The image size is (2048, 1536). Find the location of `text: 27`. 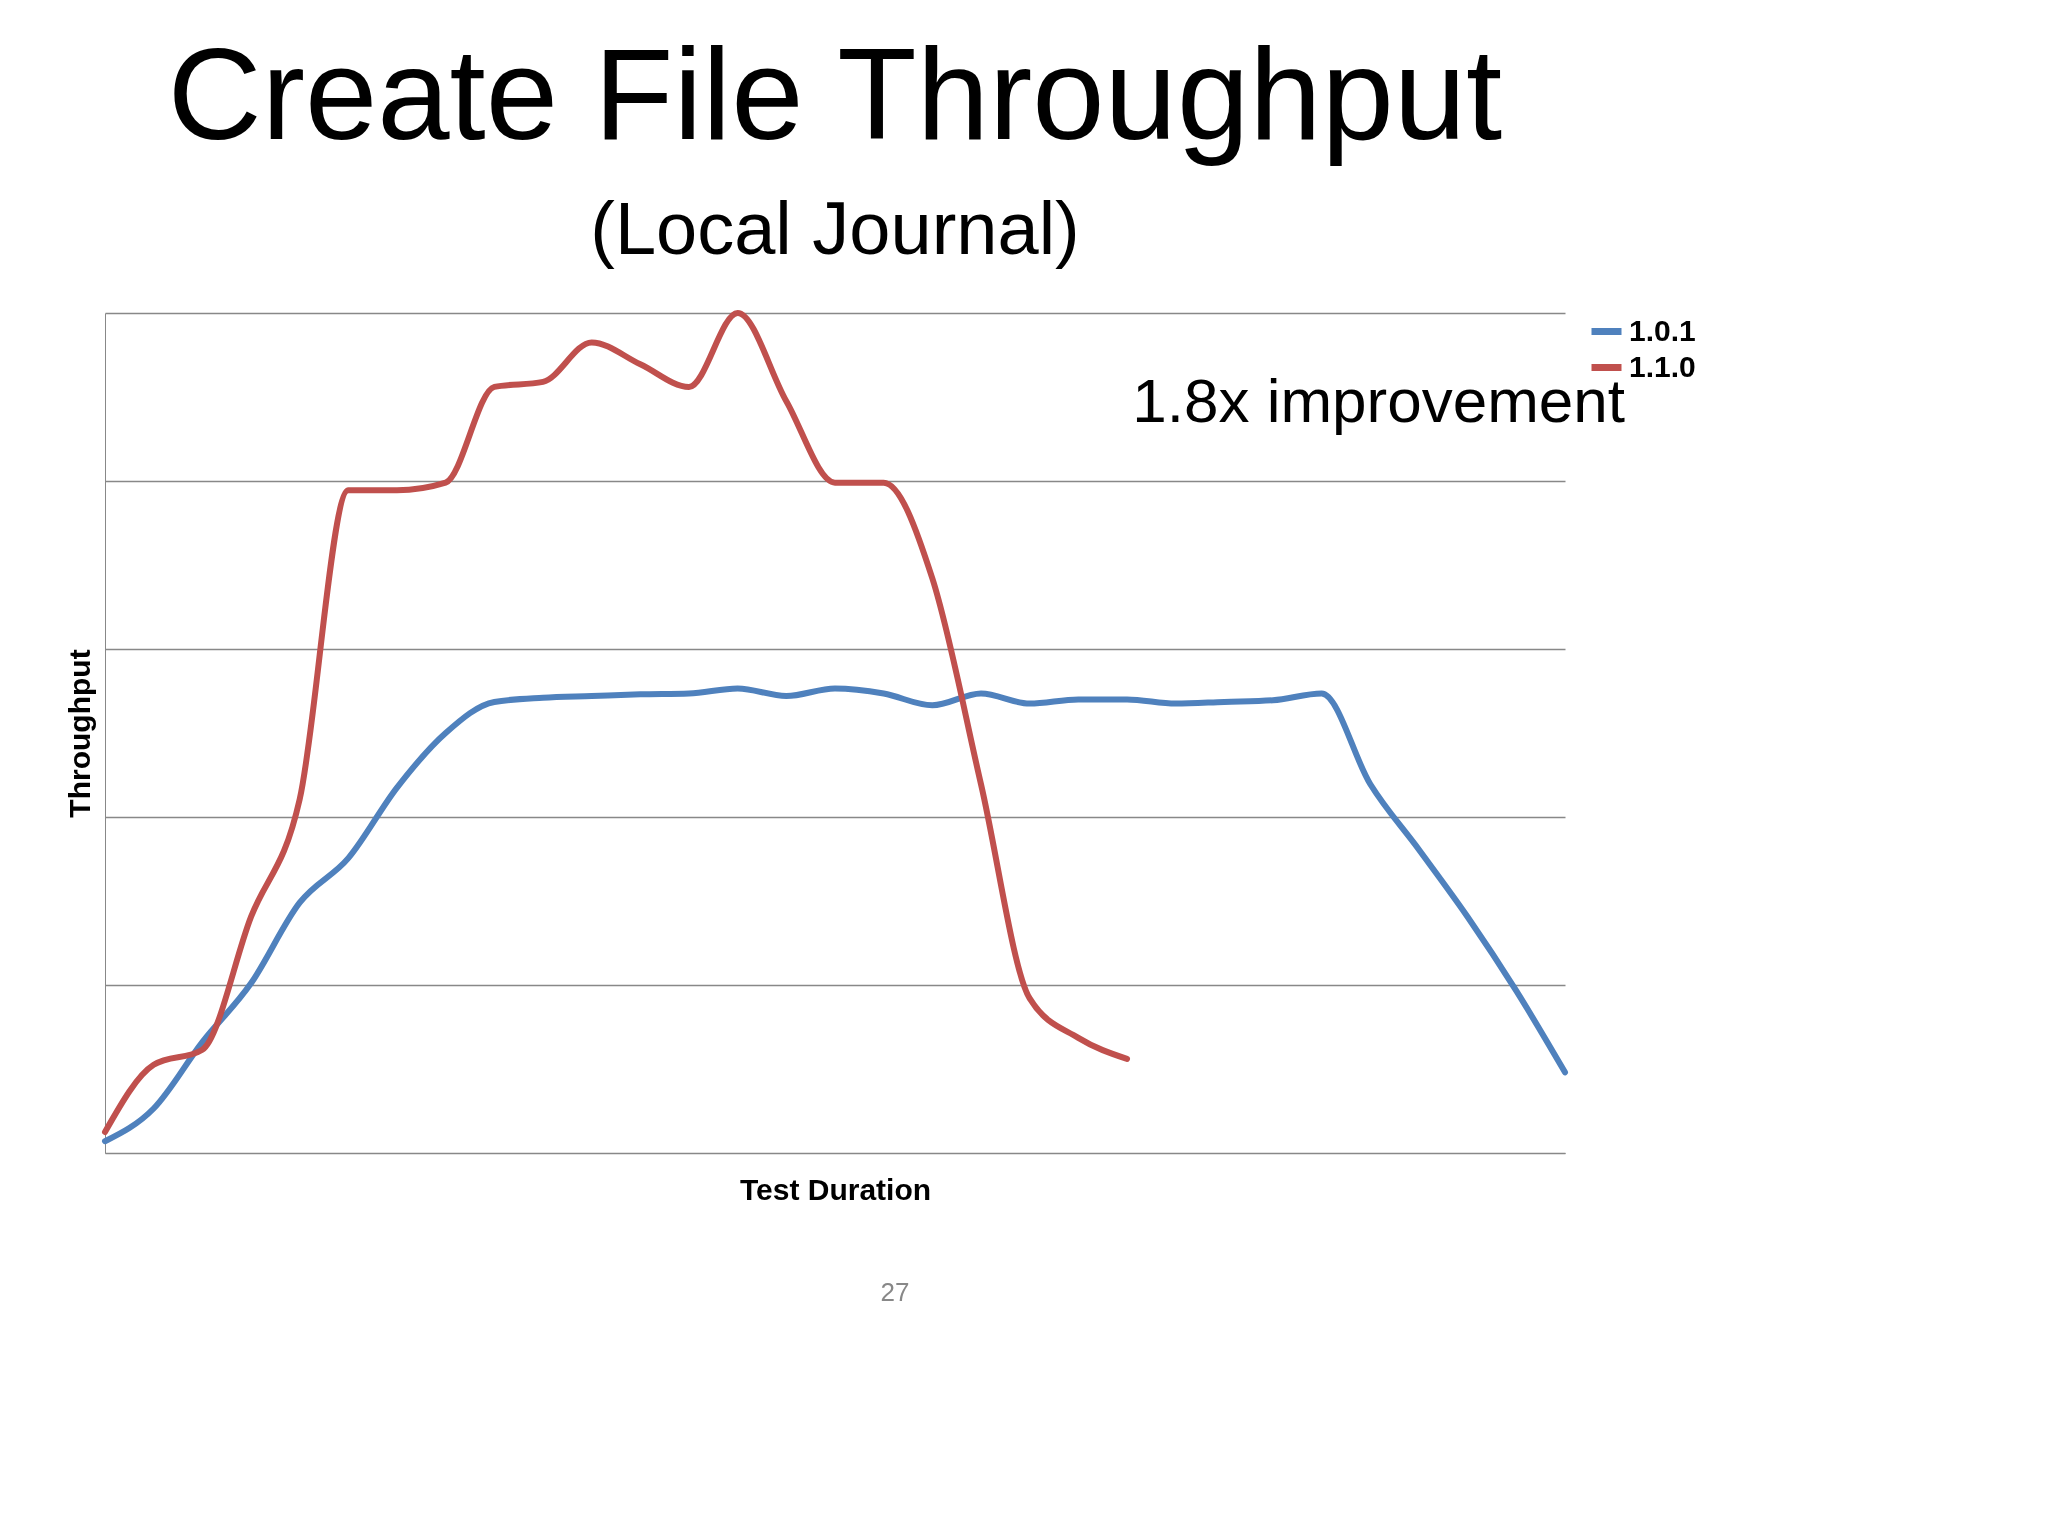

text: 27 is located at coordinates (895, 1292).